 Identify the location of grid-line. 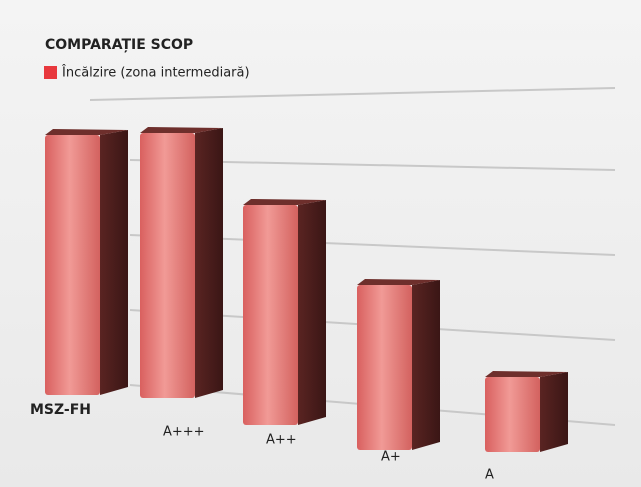
(352, 94).